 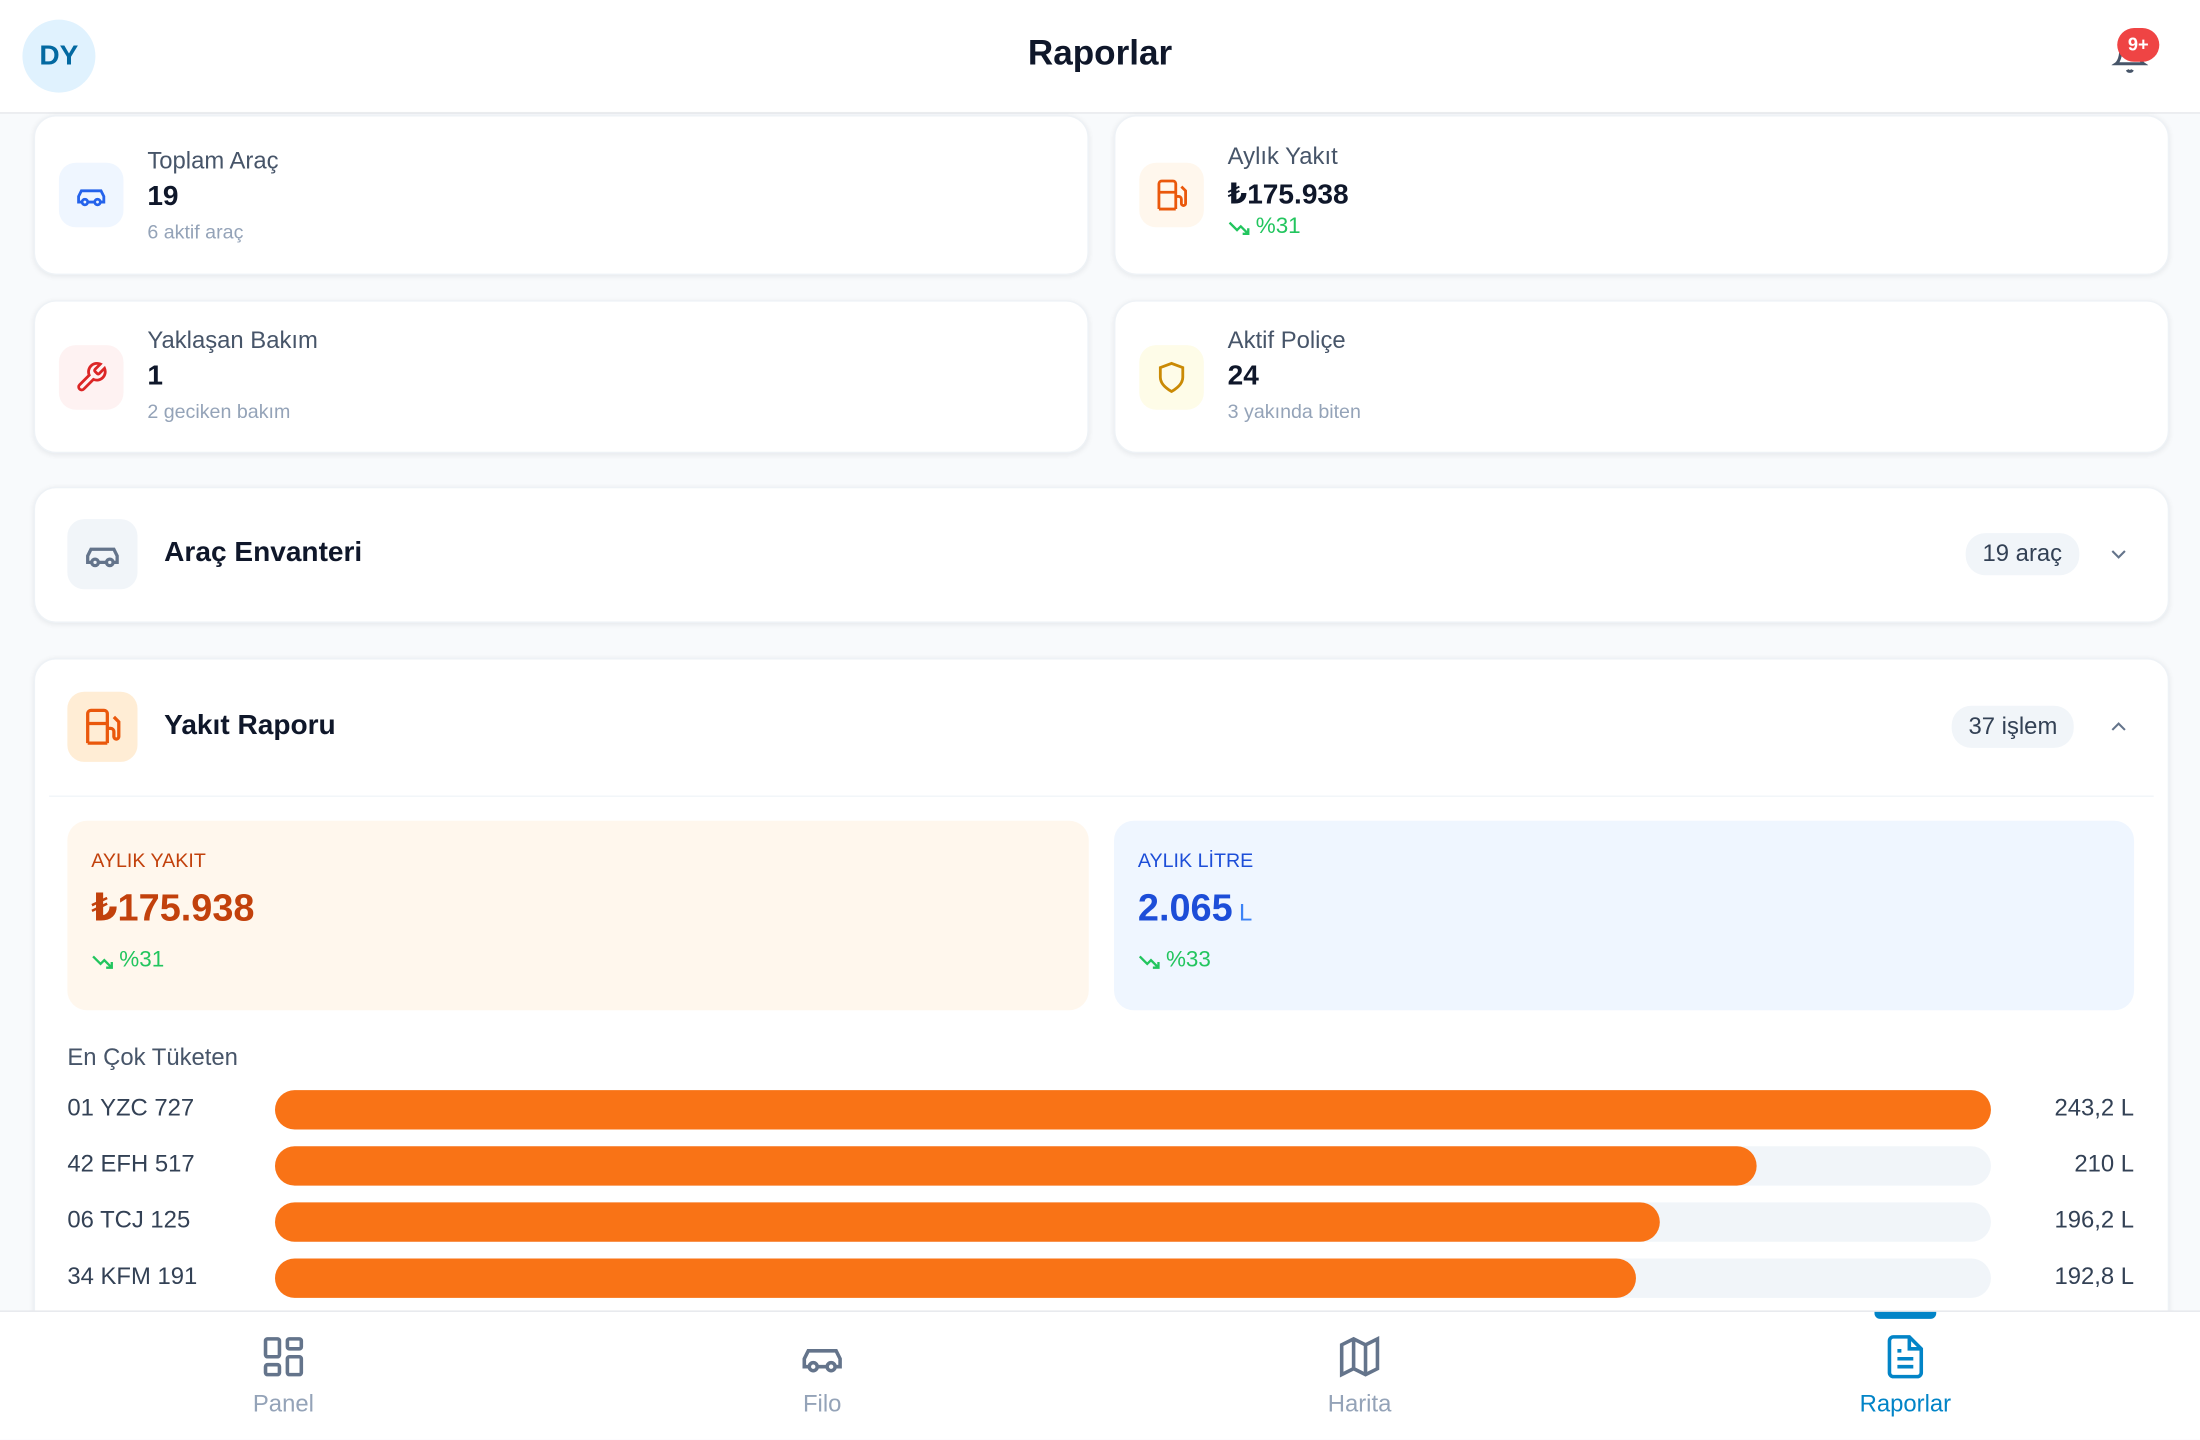 I want to click on divider, so click(x=1101, y=796).